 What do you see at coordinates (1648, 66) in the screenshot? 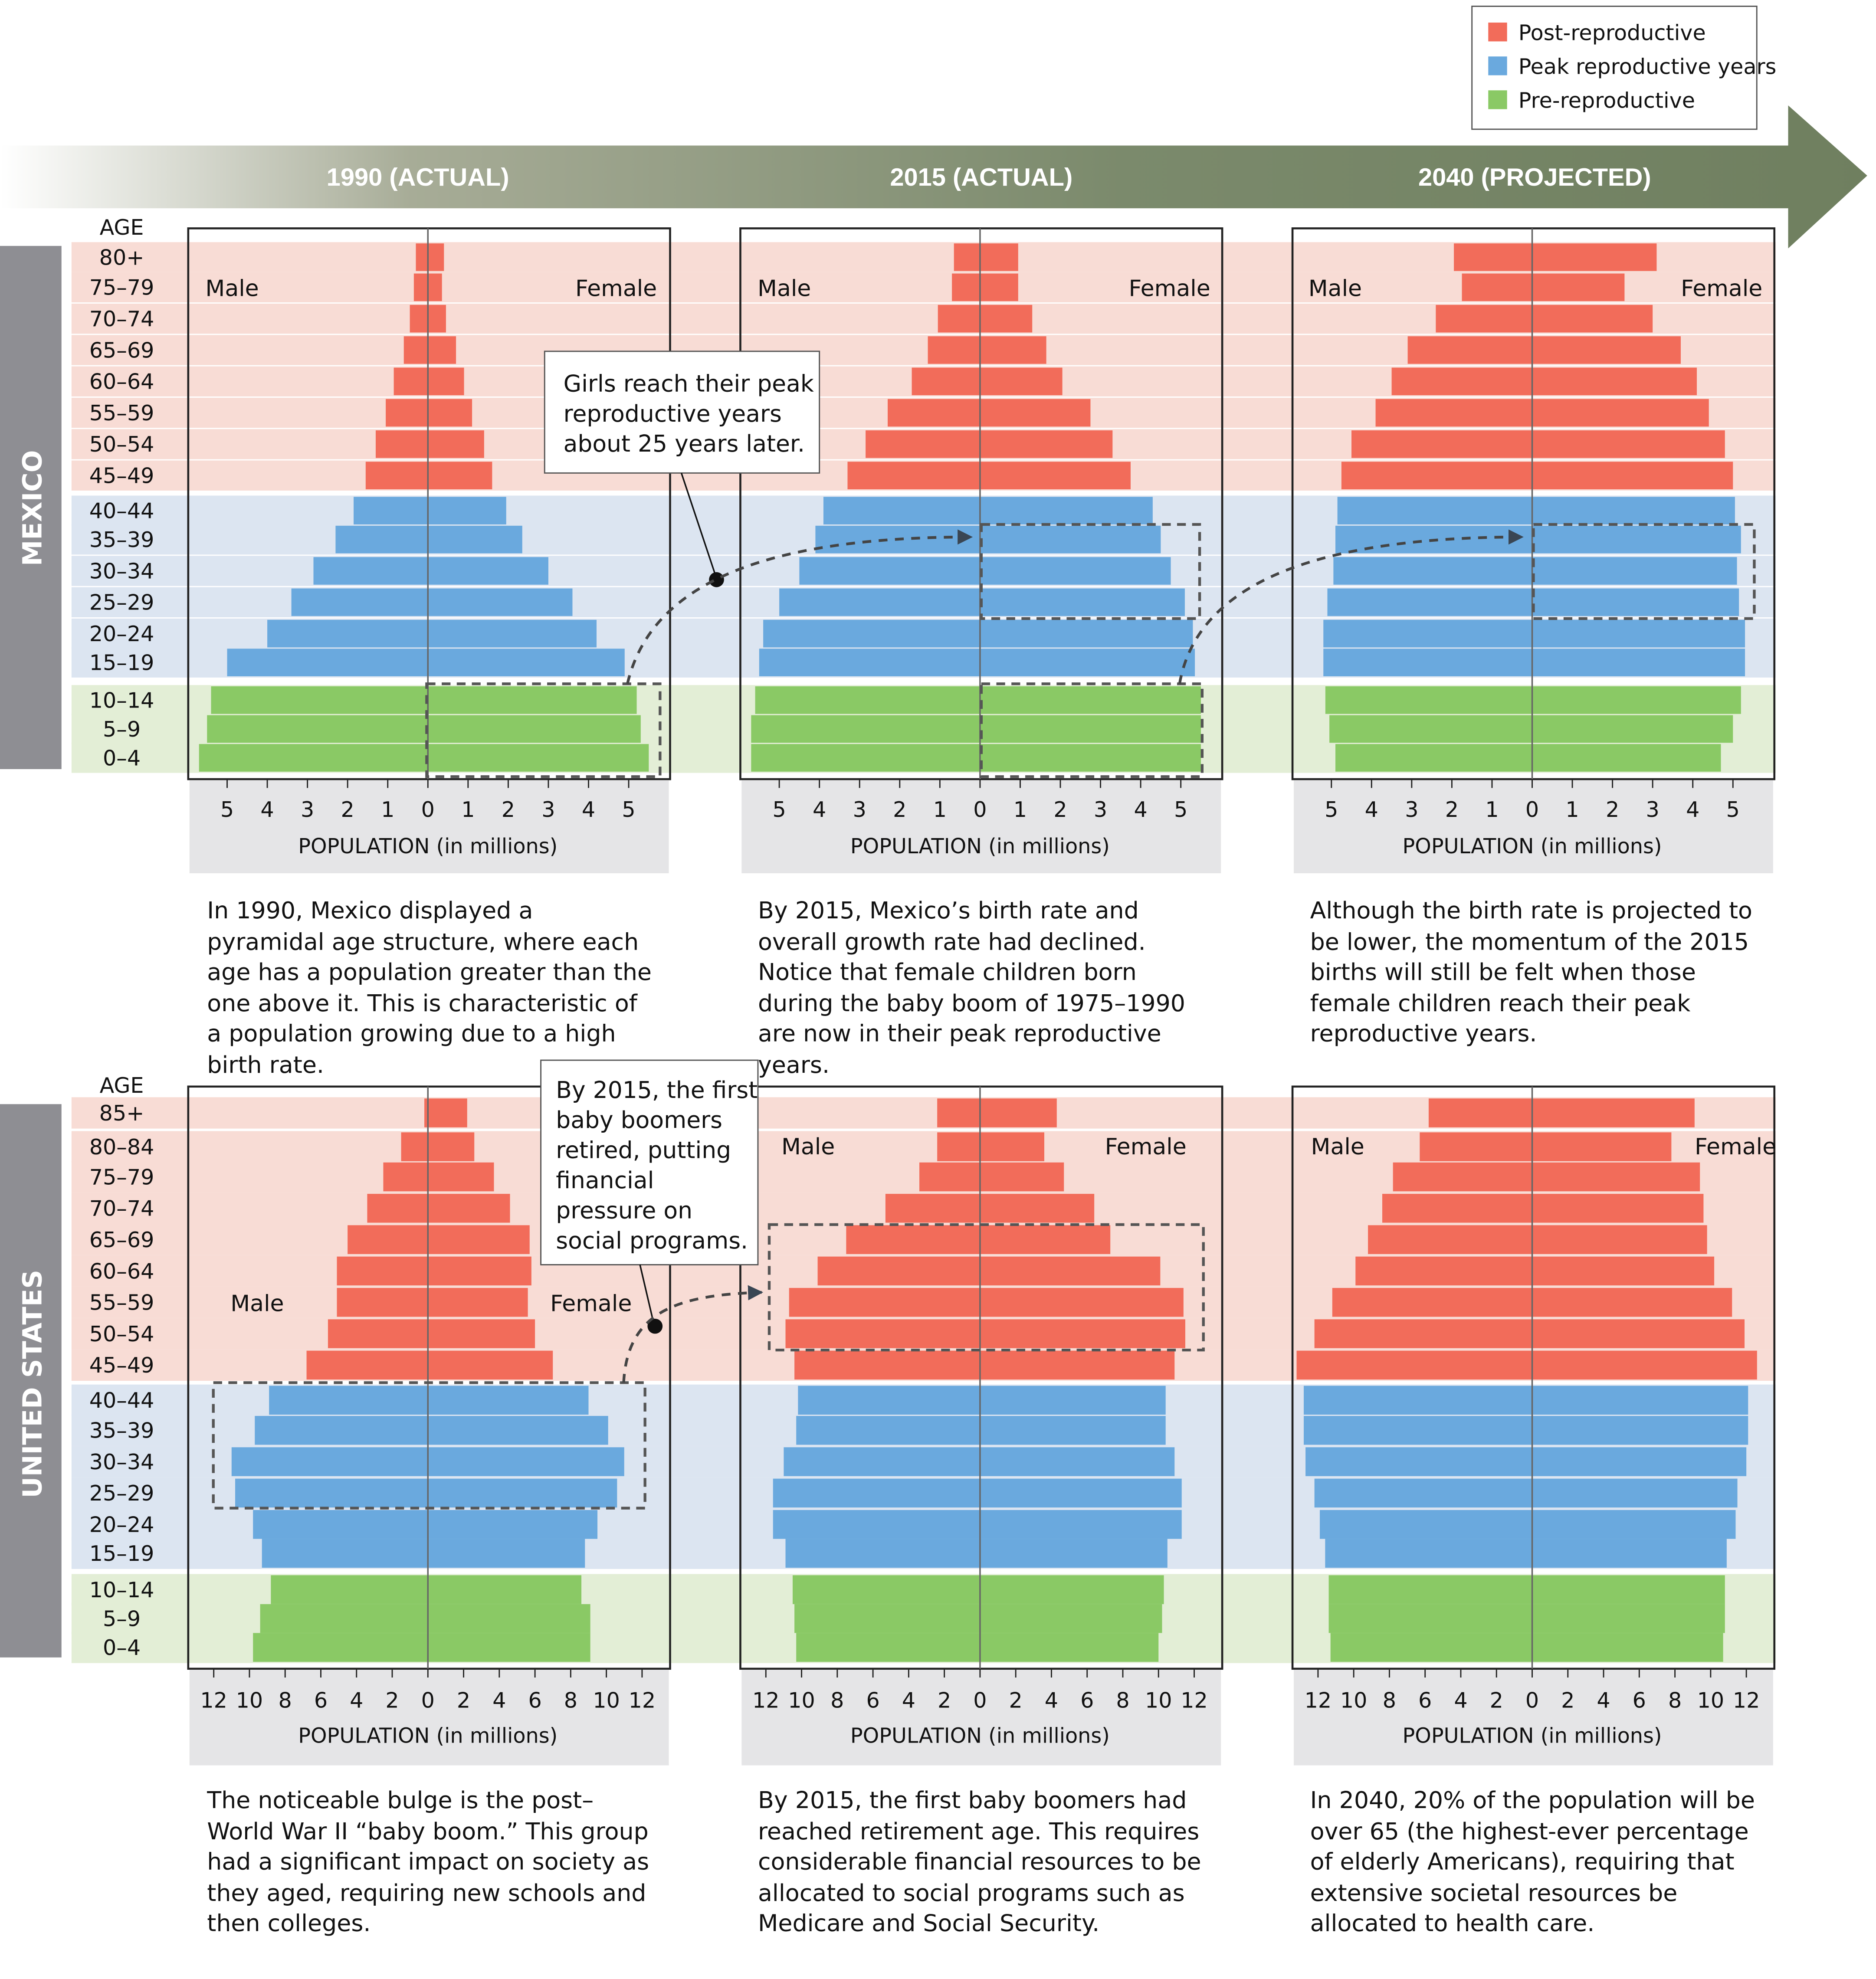
I see `legend-label-peak: Peak reproductive years` at bounding box center [1648, 66].